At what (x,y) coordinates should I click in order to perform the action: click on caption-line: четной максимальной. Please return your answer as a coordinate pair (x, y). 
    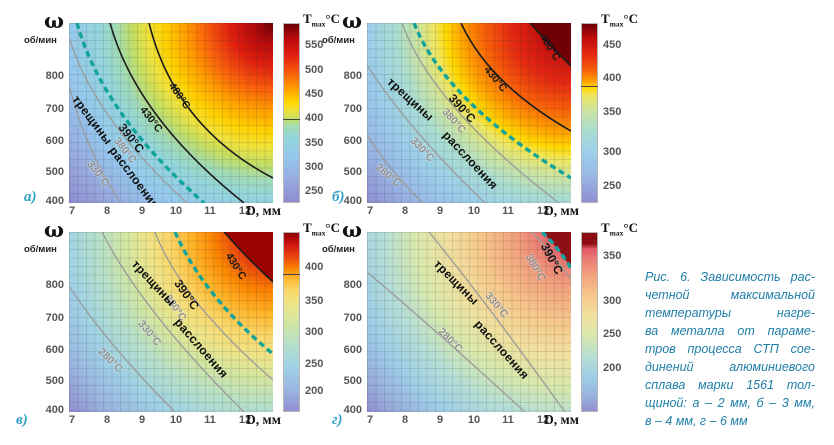
    Looking at the image, I should click on (730, 295).